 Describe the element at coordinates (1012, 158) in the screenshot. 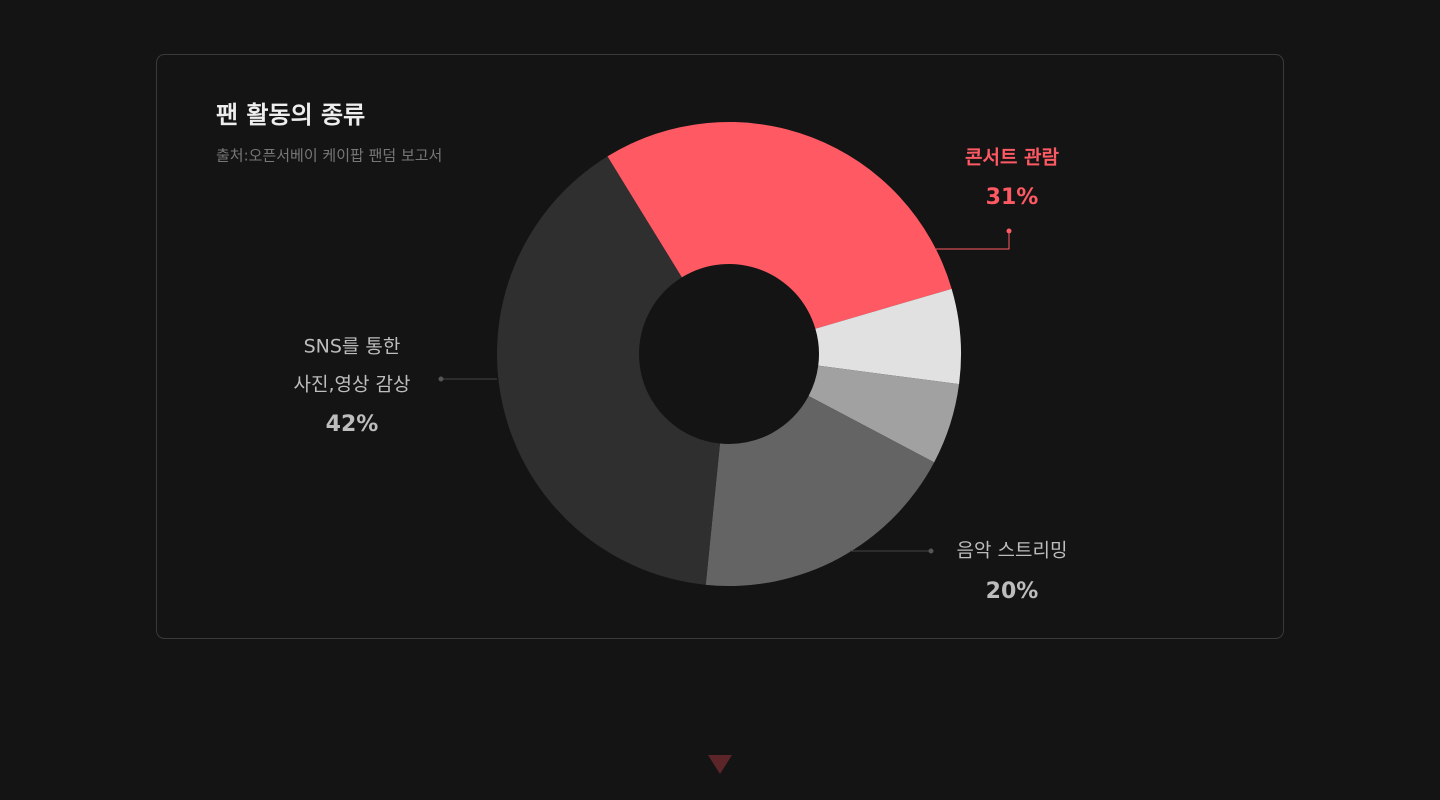

I see `category-label: 콘서트 관람` at that location.